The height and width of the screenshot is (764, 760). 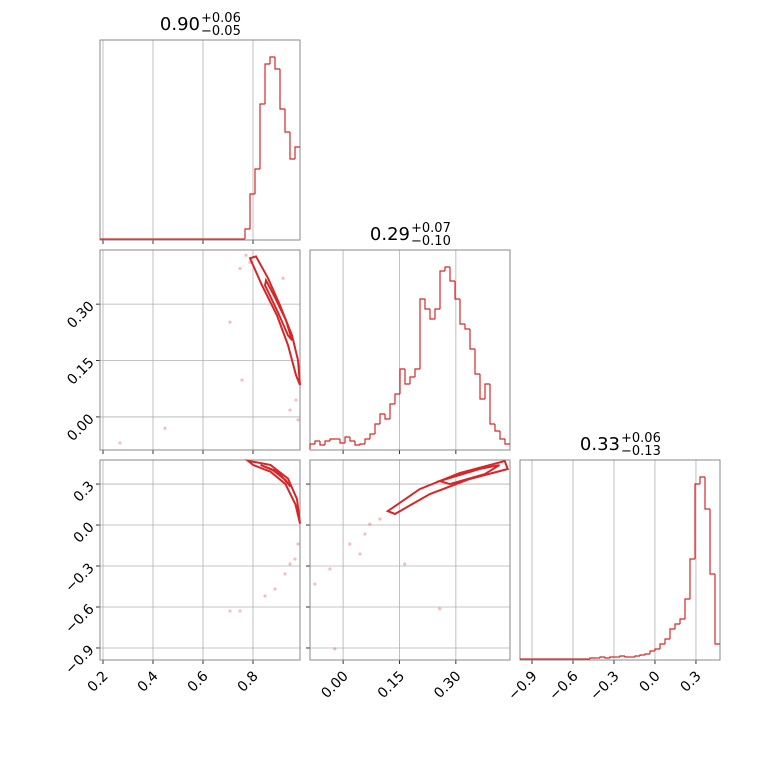 What do you see at coordinates (98, 681) in the screenshot?
I see `x-tick-label: 0.2` at bounding box center [98, 681].